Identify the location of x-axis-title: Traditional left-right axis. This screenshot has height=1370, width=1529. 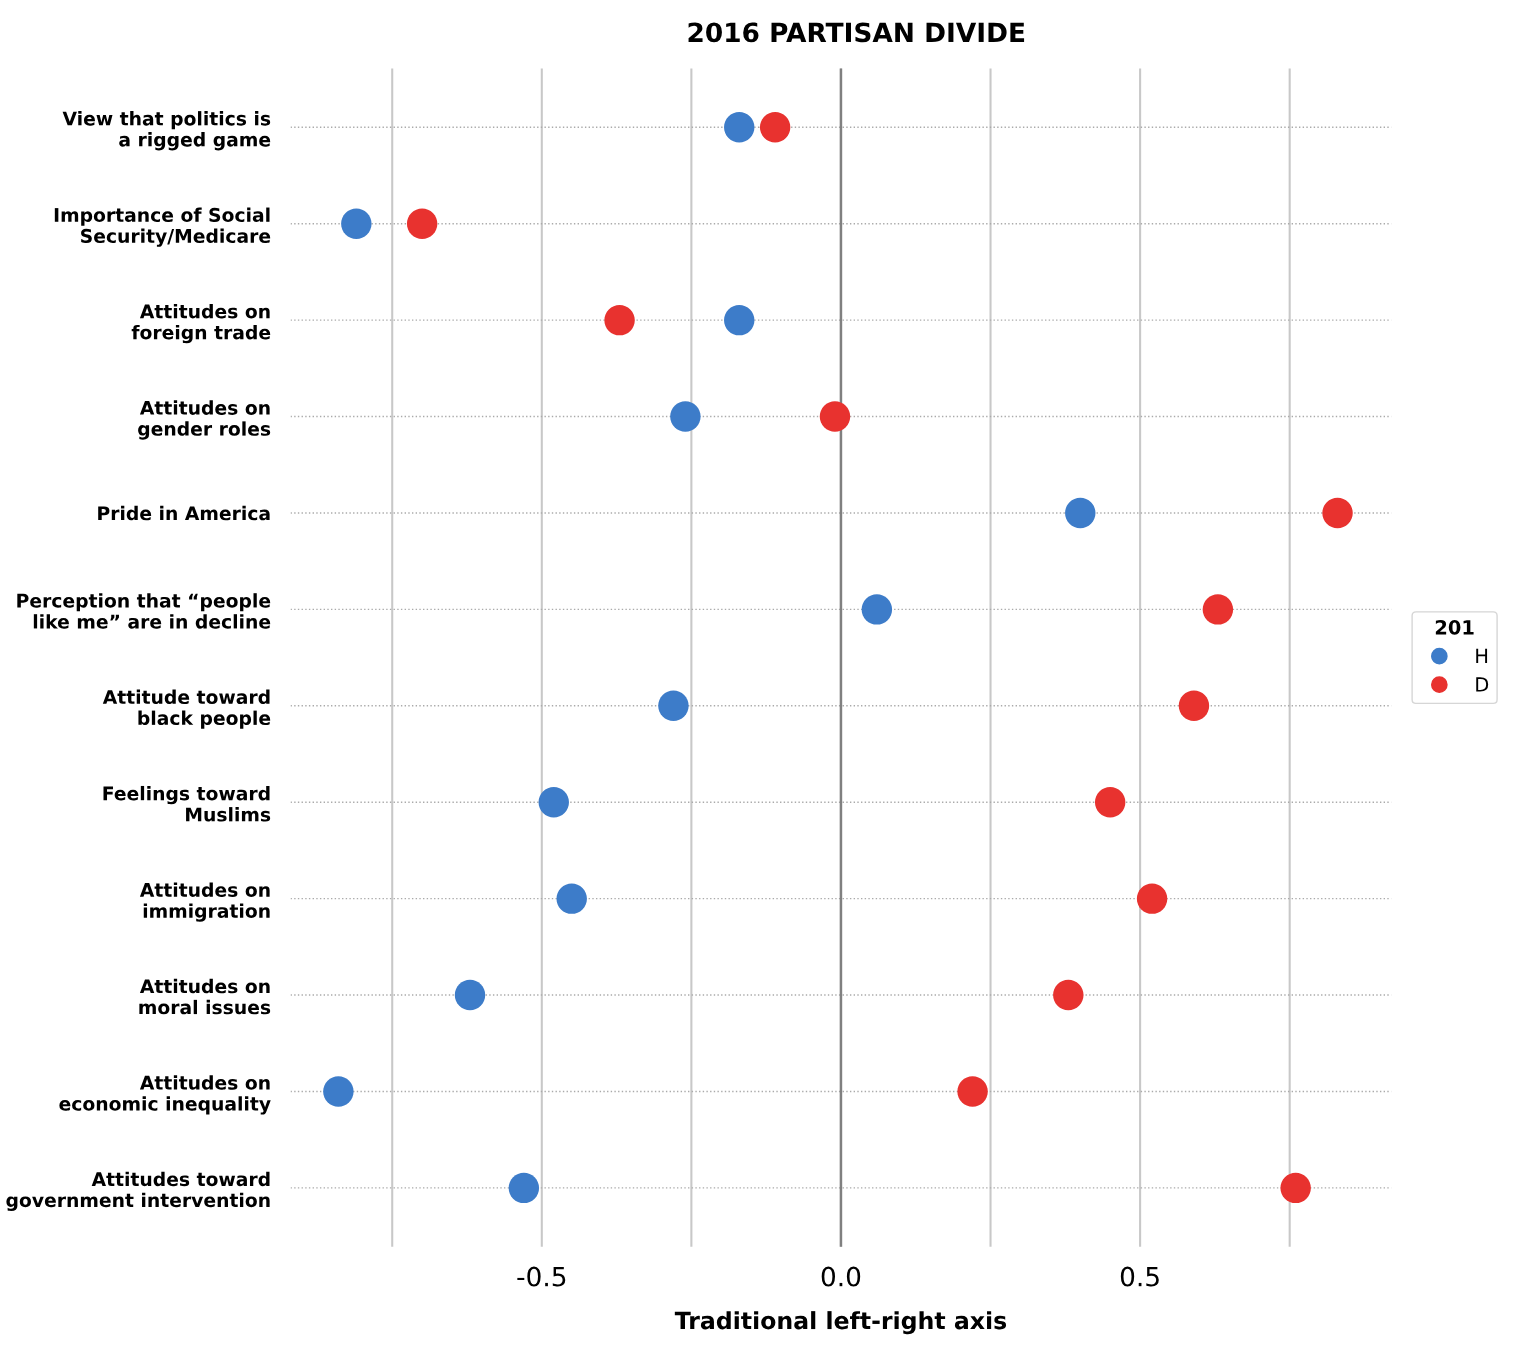
(840, 1323).